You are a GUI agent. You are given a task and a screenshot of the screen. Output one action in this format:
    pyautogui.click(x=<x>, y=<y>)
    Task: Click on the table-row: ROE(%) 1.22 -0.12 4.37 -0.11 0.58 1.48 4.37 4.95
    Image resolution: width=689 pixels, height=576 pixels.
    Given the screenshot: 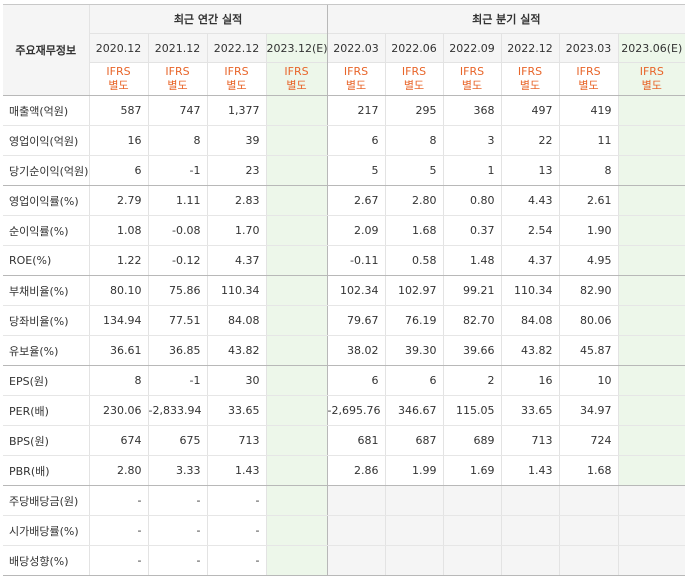 What is the action you would take?
    pyautogui.click(x=344, y=260)
    